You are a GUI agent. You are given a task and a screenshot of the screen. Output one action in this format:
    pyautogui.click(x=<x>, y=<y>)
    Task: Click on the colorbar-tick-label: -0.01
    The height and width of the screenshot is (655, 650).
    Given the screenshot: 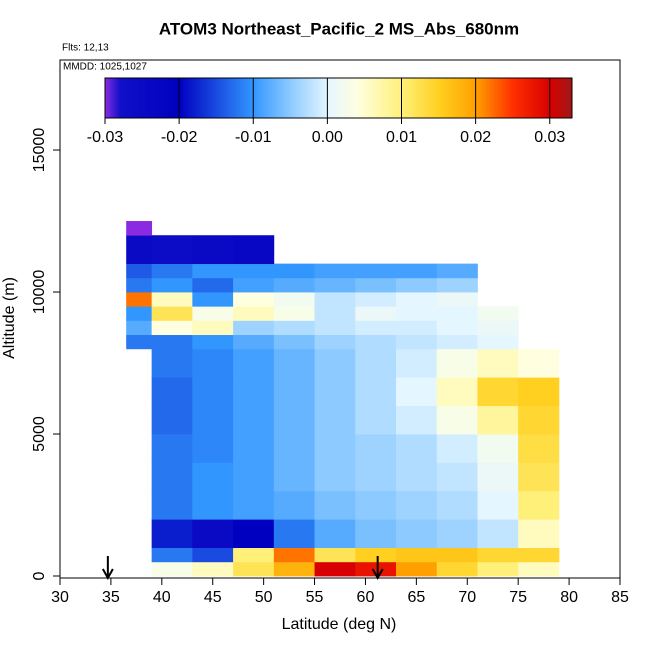 What is the action you would take?
    pyautogui.click(x=253, y=137)
    